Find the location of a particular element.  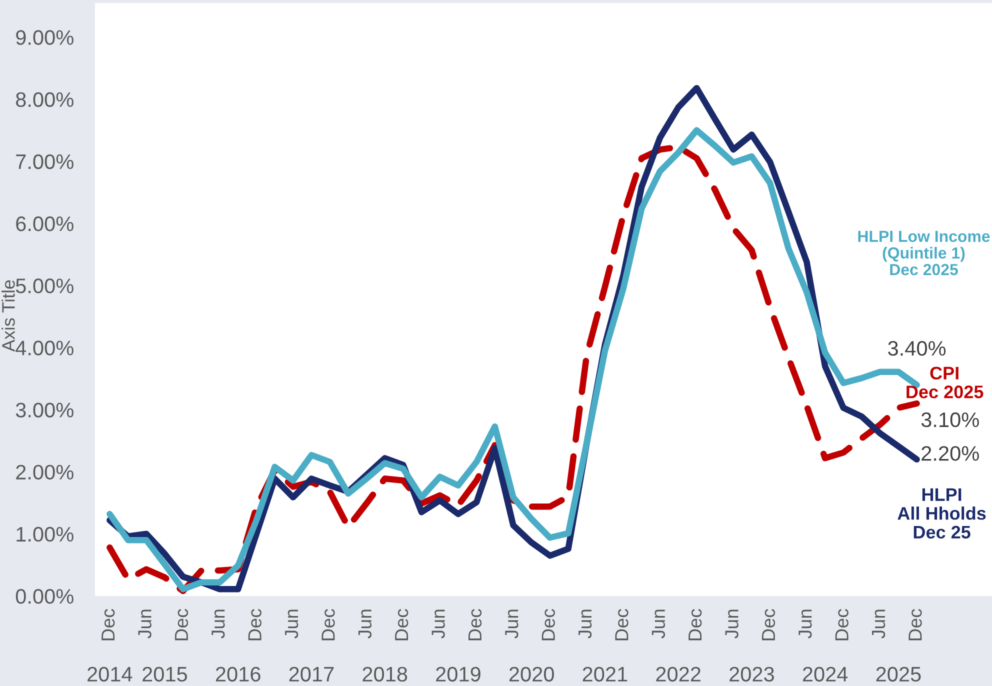

text: 2019 is located at coordinates (458, 674).